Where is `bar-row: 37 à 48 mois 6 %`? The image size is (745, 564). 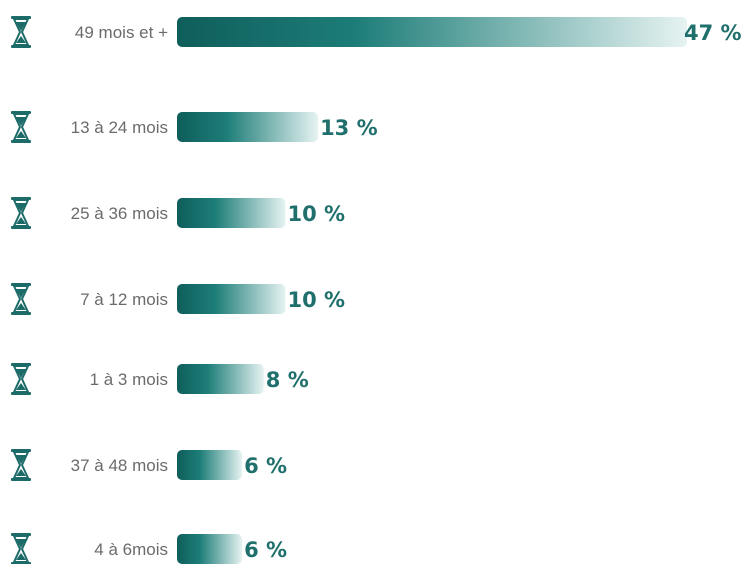 bar-row: 37 à 48 mois 6 % is located at coordinates (149, 465).